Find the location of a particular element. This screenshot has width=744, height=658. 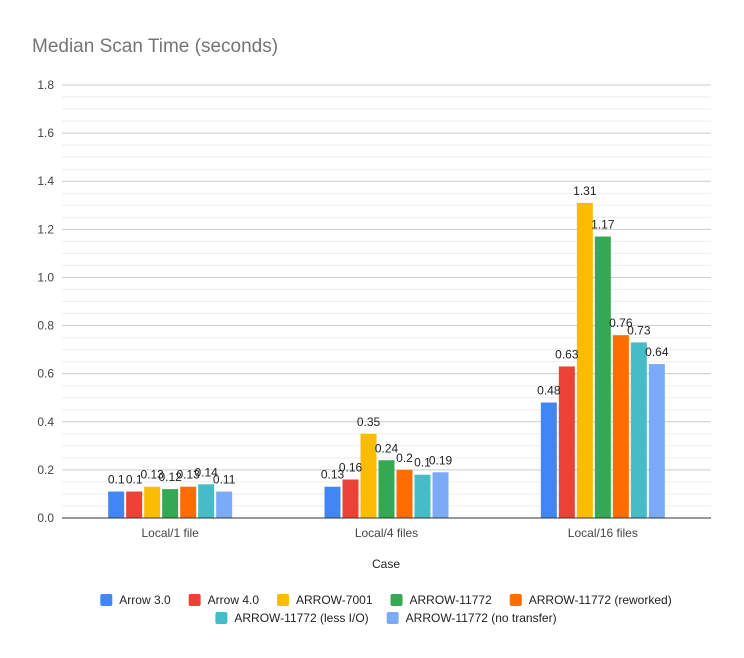

x-axis-title: Case is located at coordinates (386, 564).